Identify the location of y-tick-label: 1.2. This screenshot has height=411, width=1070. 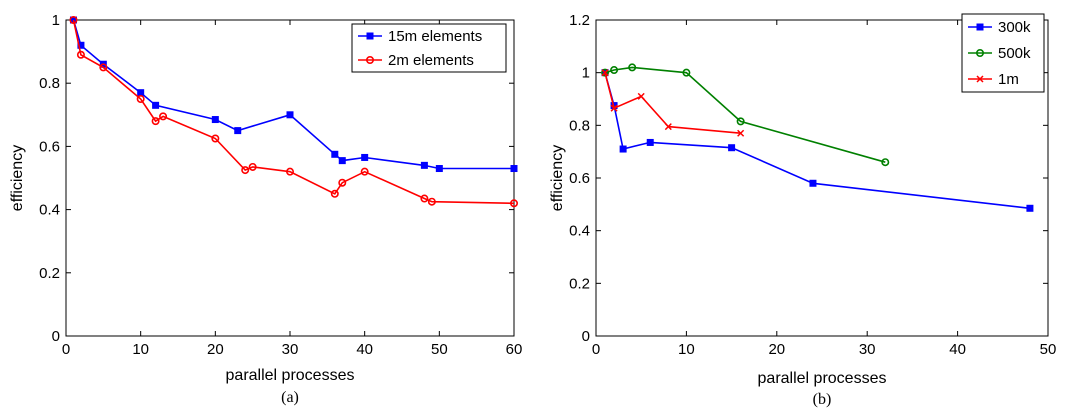
(579, 20).